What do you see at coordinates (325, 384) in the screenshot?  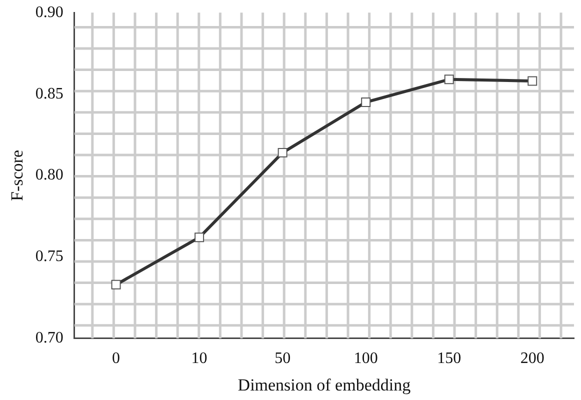 I see `x-axis-title: Dimension of embedding` at bounding box center [325, 384].